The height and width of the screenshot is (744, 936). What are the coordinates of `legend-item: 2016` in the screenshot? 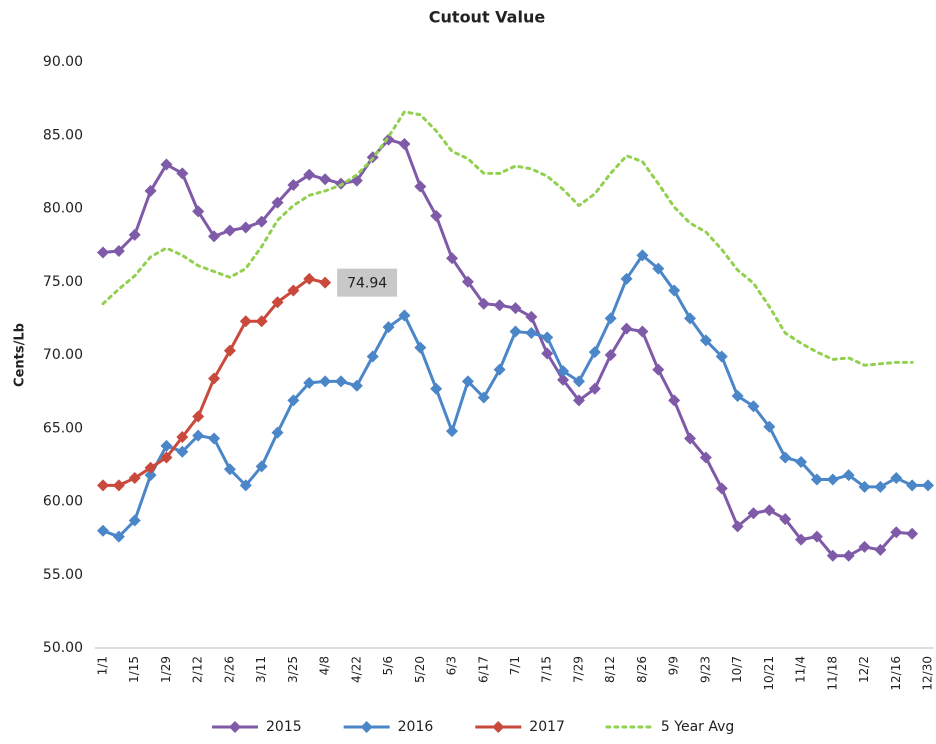 It's located at (388, 727).